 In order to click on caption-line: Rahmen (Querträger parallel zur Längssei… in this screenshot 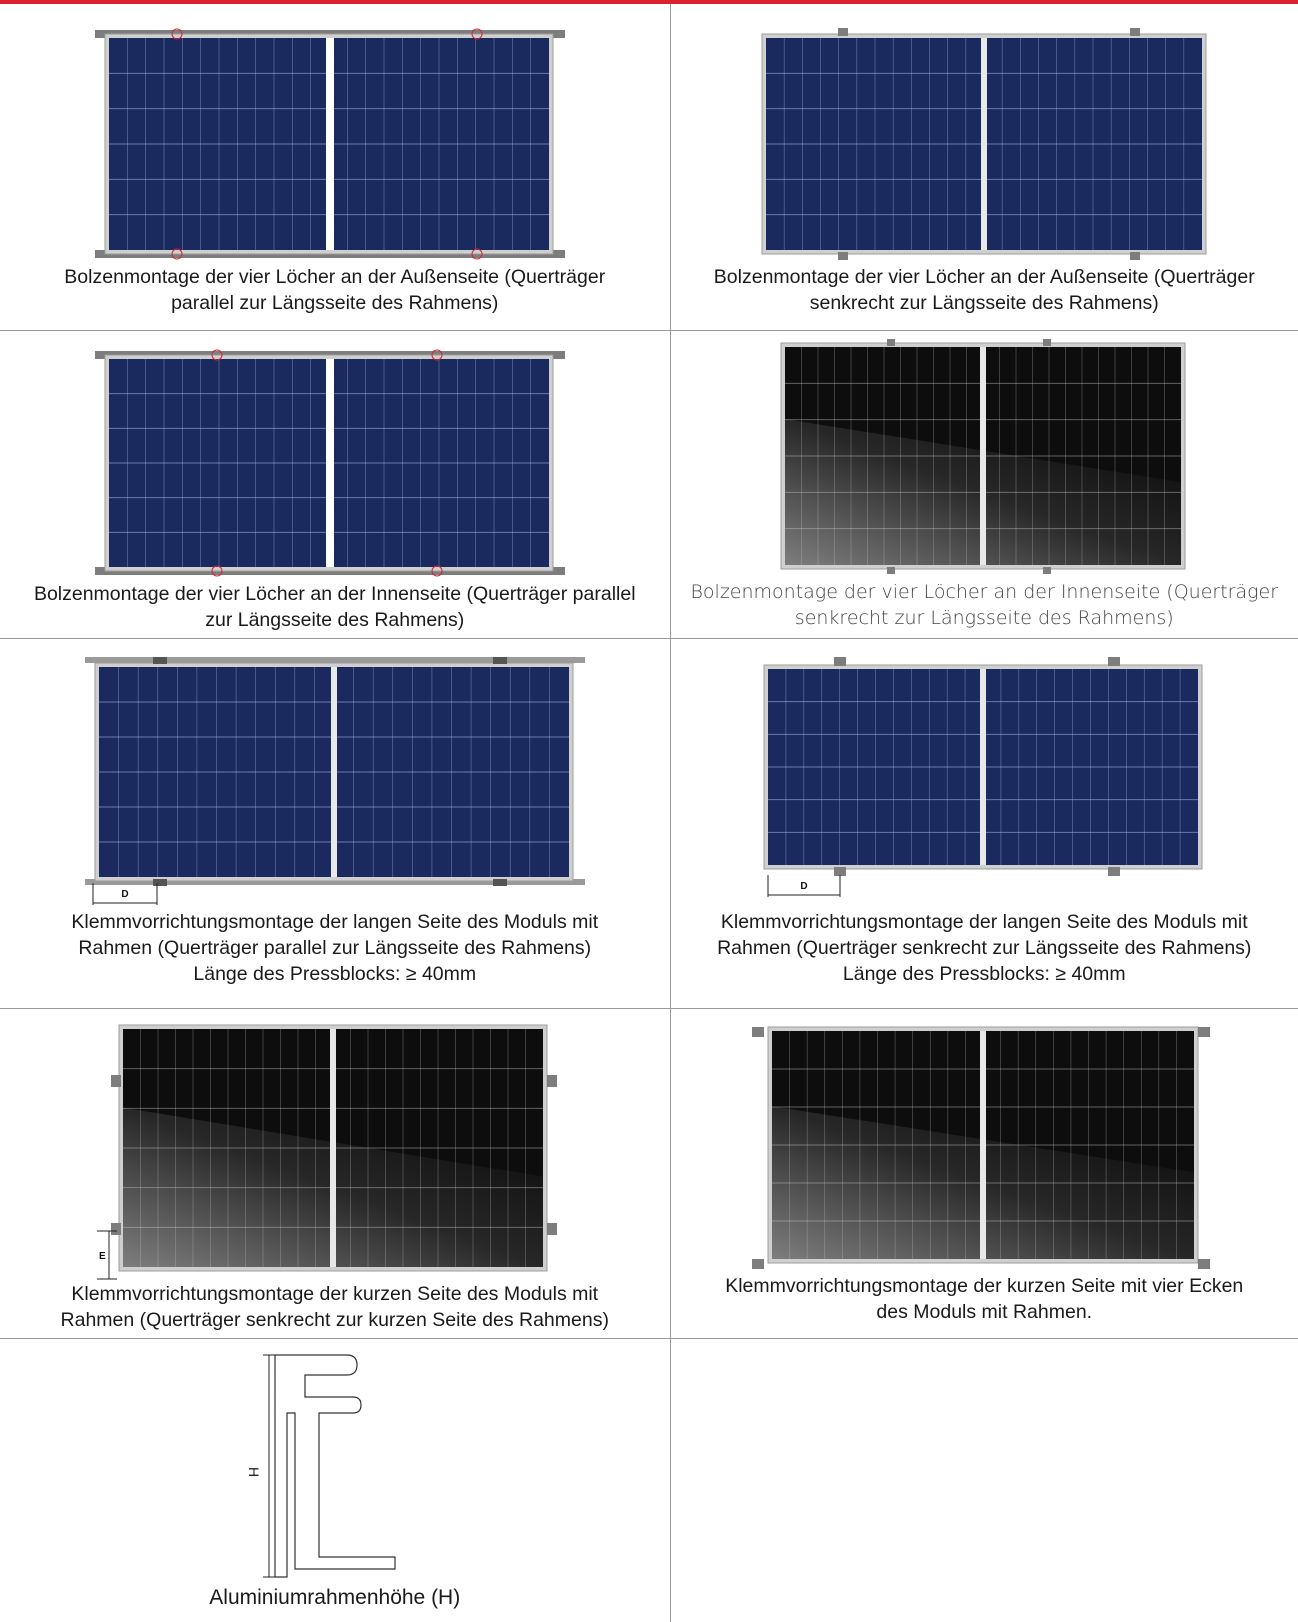, I will do `click(335, 947)`.